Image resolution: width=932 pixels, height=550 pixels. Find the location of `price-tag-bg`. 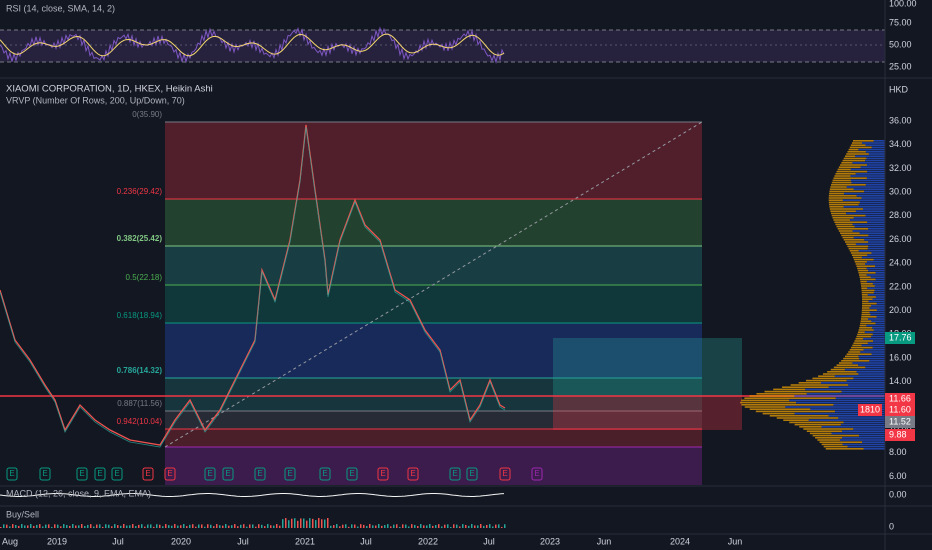

price-tag-bg is located at coordinates (900, 338).